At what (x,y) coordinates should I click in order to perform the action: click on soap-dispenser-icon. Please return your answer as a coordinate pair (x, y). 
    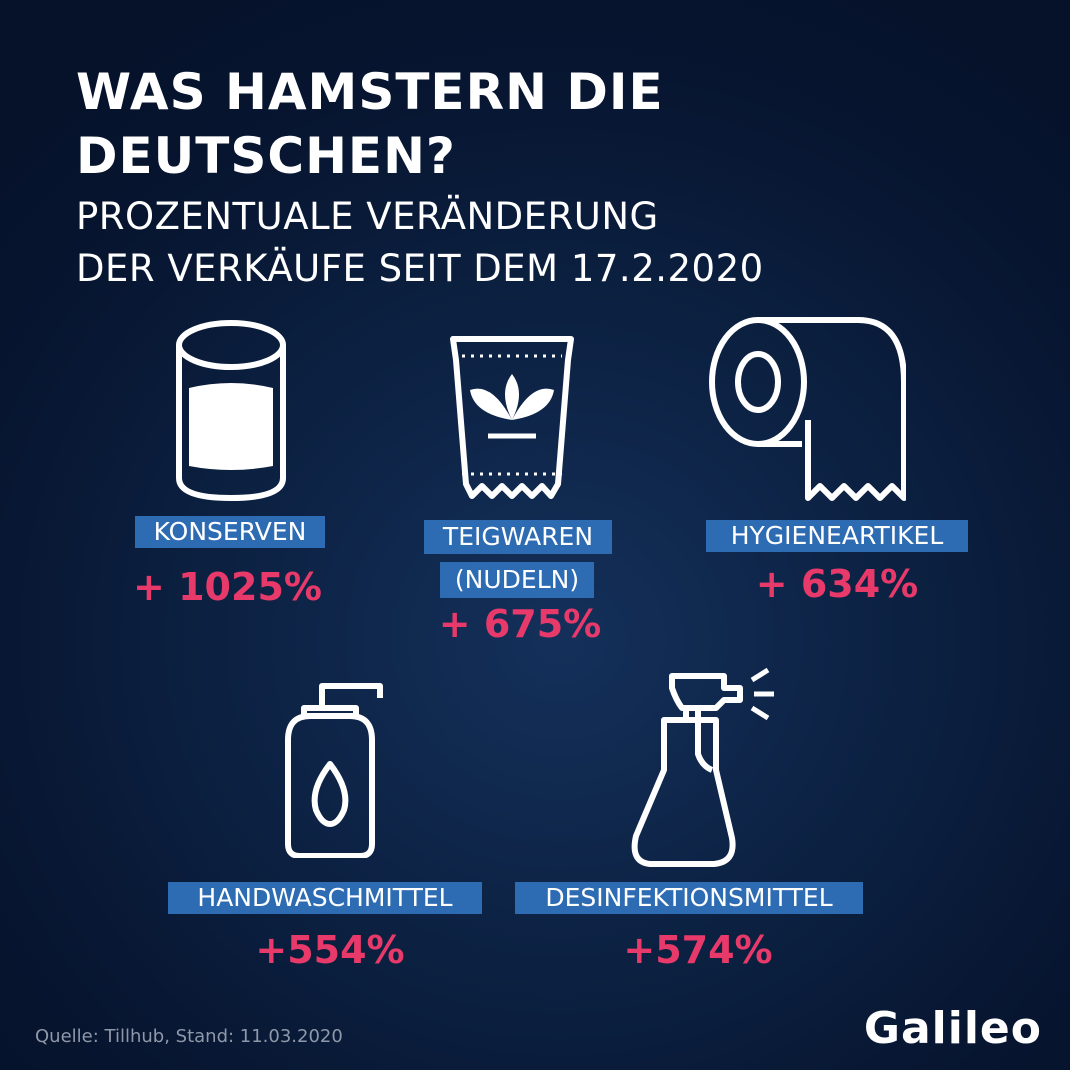
    Looking at the image, I should click on (332, 769).